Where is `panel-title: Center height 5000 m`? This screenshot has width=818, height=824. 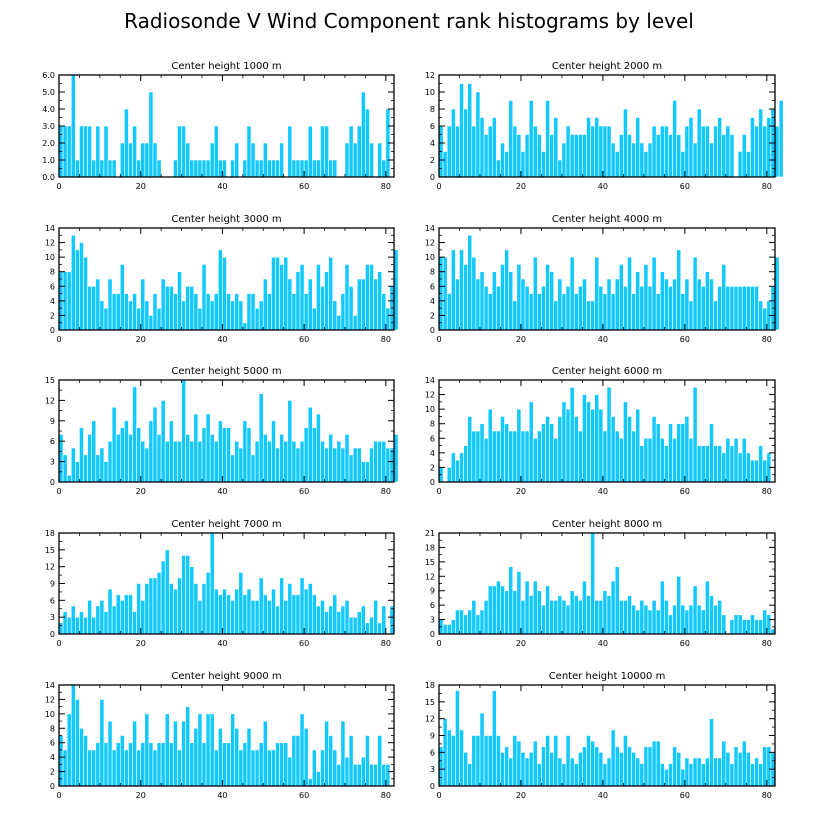 panel-title: Center height 5000 m is located at coordinates (226, 371).